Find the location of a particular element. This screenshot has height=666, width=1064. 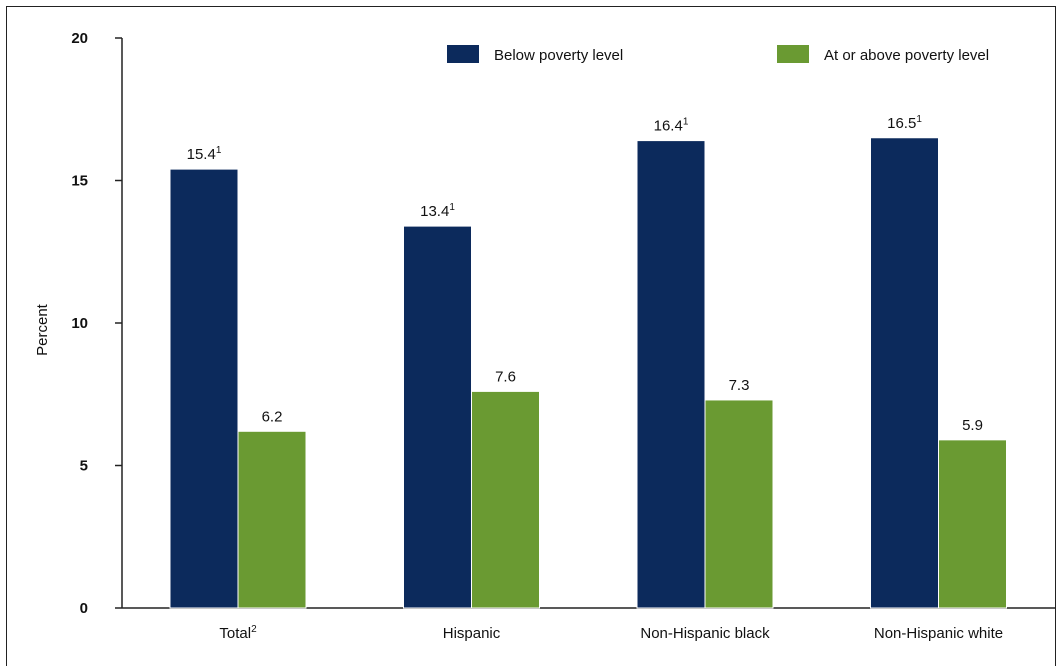

y-axis-label: Percent is located at coordinates (42, 329).